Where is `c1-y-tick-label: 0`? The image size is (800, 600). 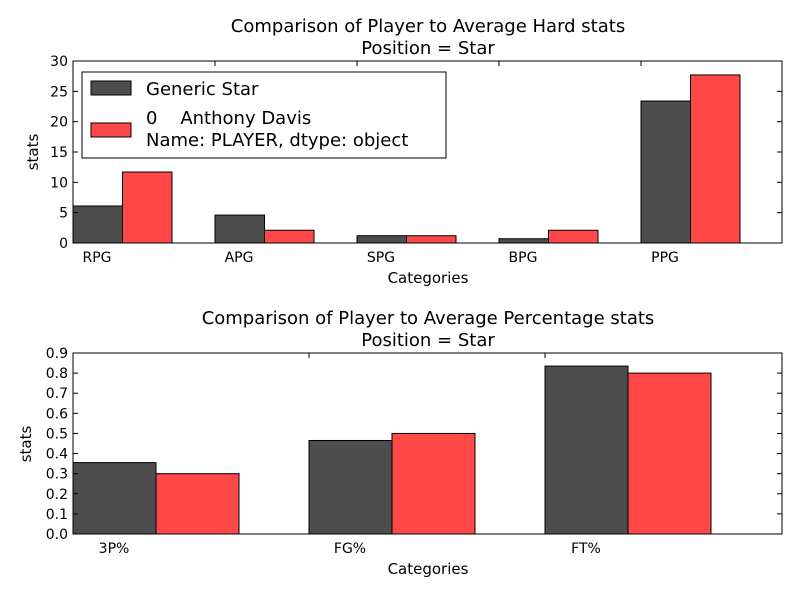 c1-y-tick-label: 0 is located at coordinates (63, 244).